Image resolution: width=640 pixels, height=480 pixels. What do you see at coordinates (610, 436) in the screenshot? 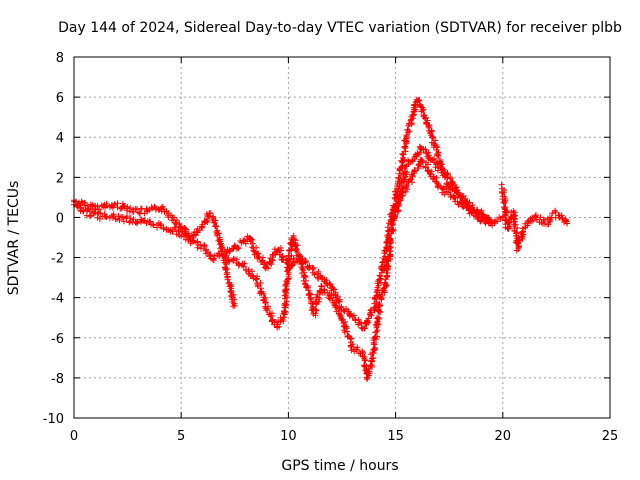
I see `x-tick-label: 25` at bounding box center [610, 436].